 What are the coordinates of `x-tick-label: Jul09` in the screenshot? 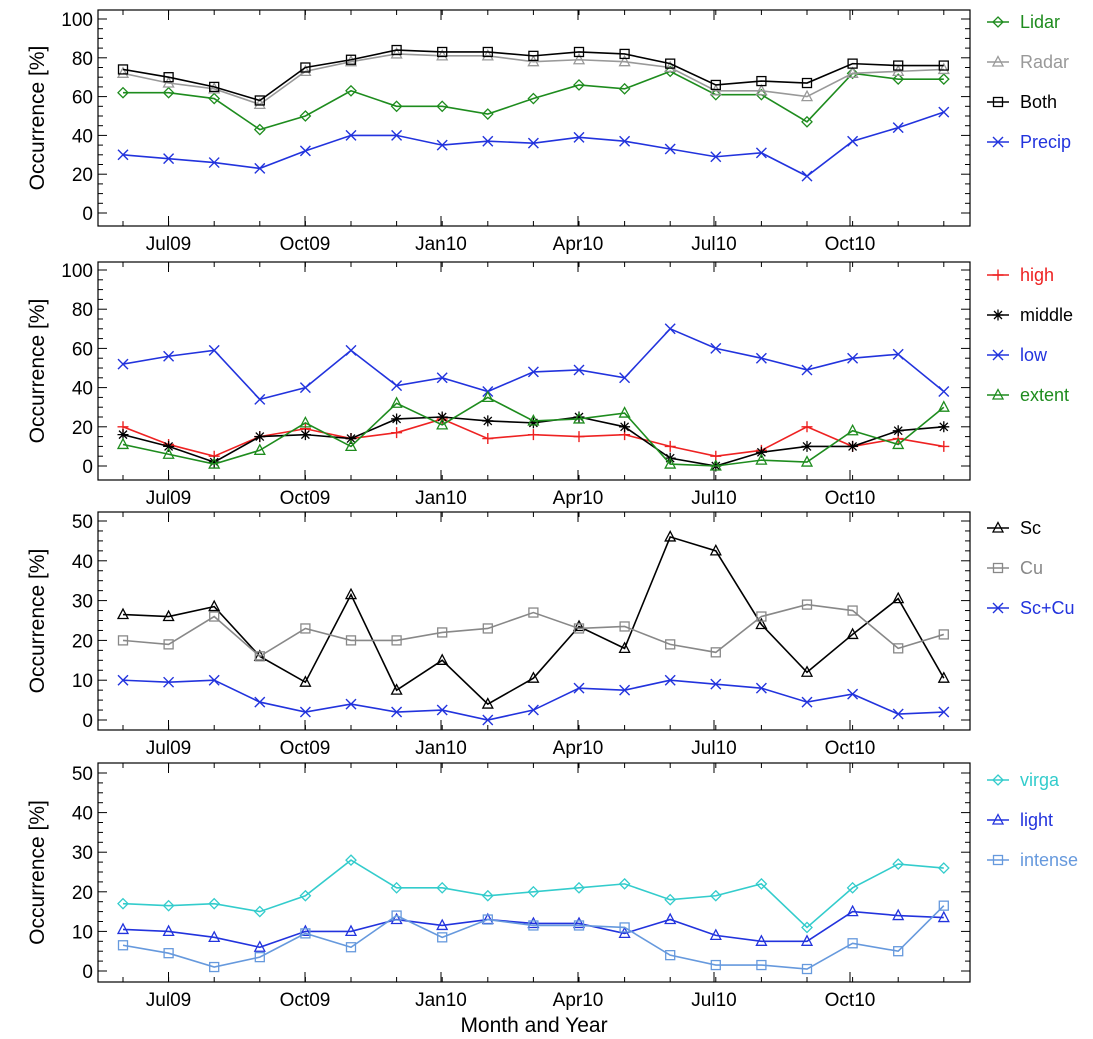 It's located at (168, 244).